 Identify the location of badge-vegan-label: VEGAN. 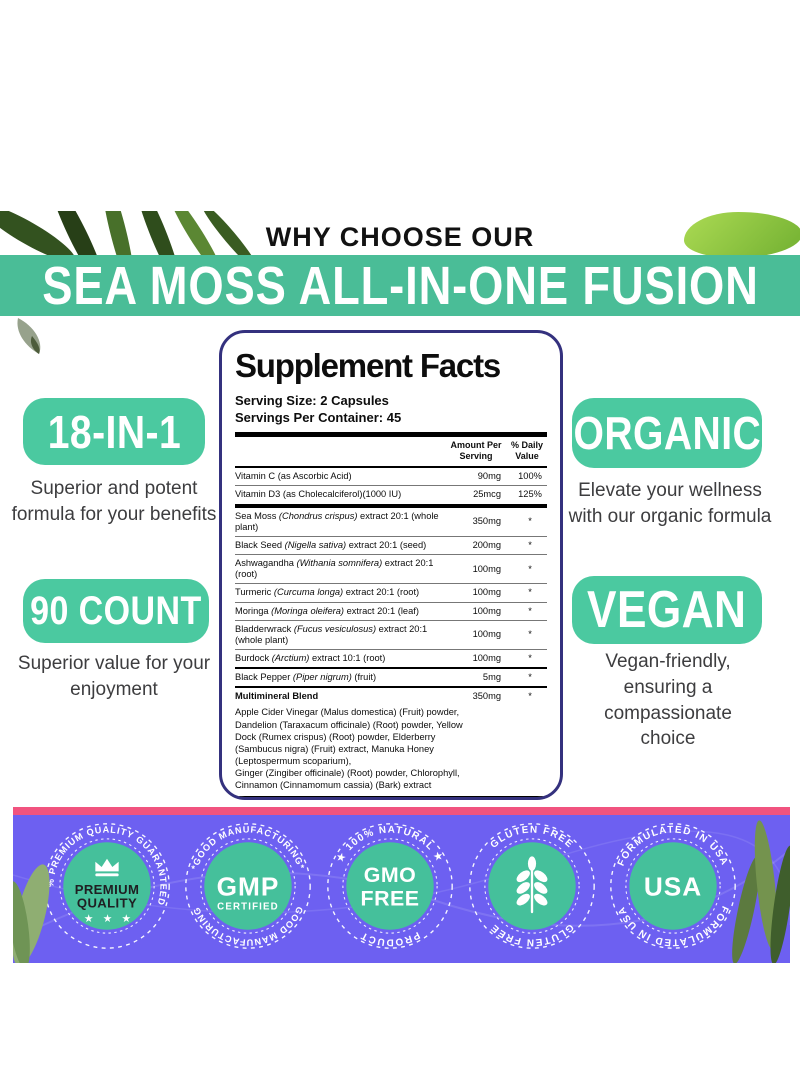
(667, 610).